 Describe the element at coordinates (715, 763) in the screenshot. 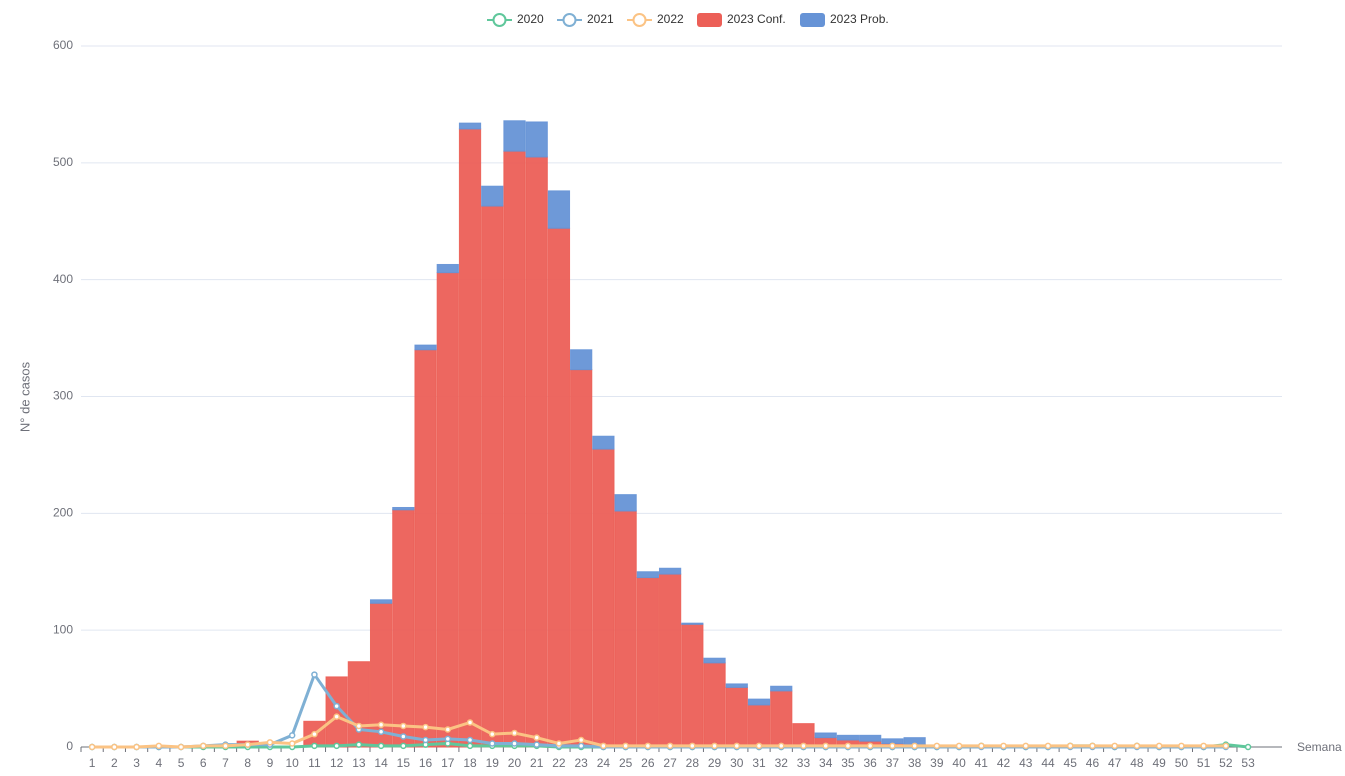

I see `x-tick-label: 29` at that location.